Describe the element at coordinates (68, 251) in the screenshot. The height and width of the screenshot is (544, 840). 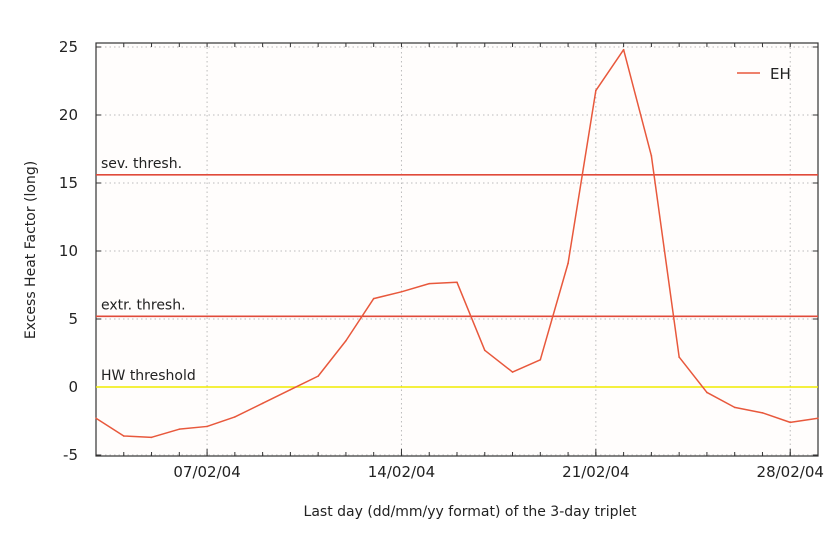
I see `y-tick-label: 10` at that location.